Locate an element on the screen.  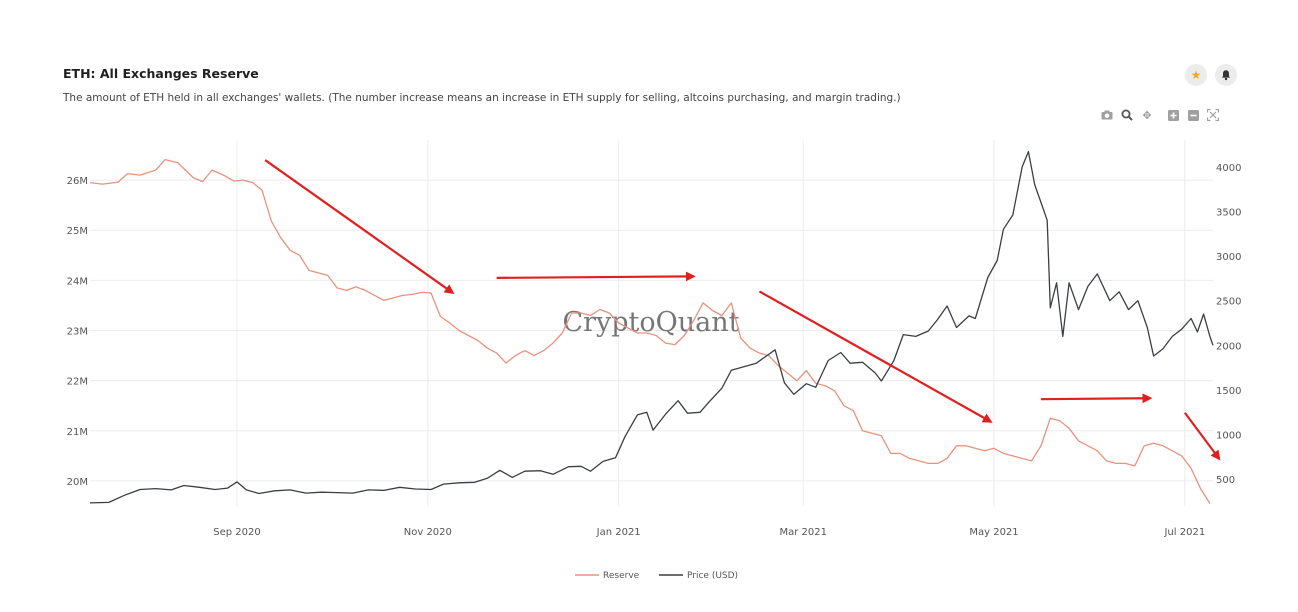
watermark: CryptoQuant is located at coordinates (650, 322).